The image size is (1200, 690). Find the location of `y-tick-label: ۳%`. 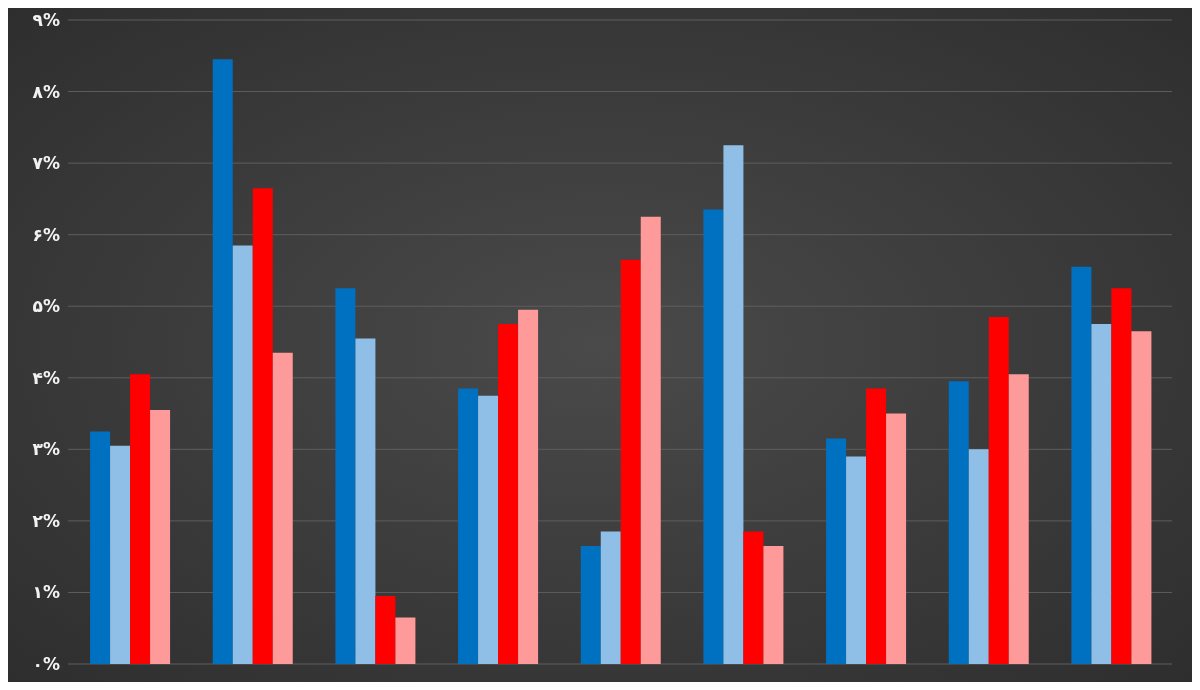

y-tick-label: ۳% is located at coordinates (46, 449).